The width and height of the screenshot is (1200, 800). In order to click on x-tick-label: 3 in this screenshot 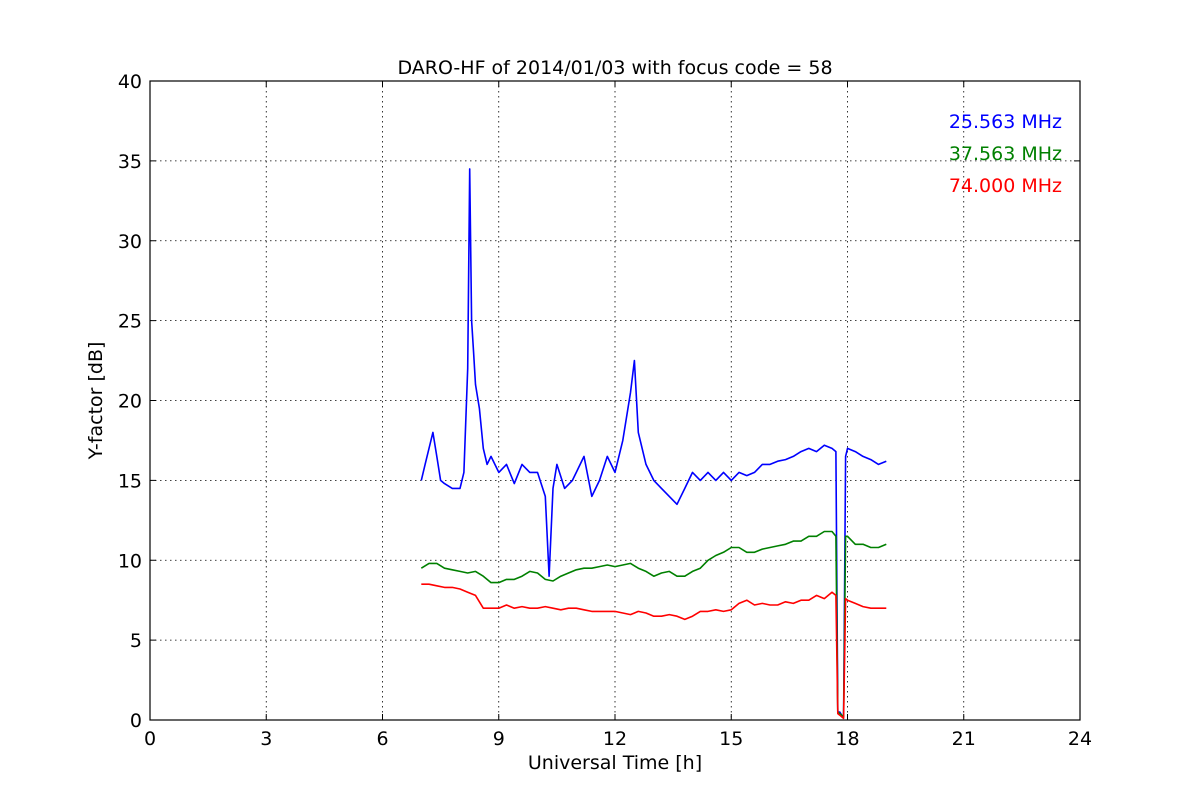, I will do `click(266, 739)`.